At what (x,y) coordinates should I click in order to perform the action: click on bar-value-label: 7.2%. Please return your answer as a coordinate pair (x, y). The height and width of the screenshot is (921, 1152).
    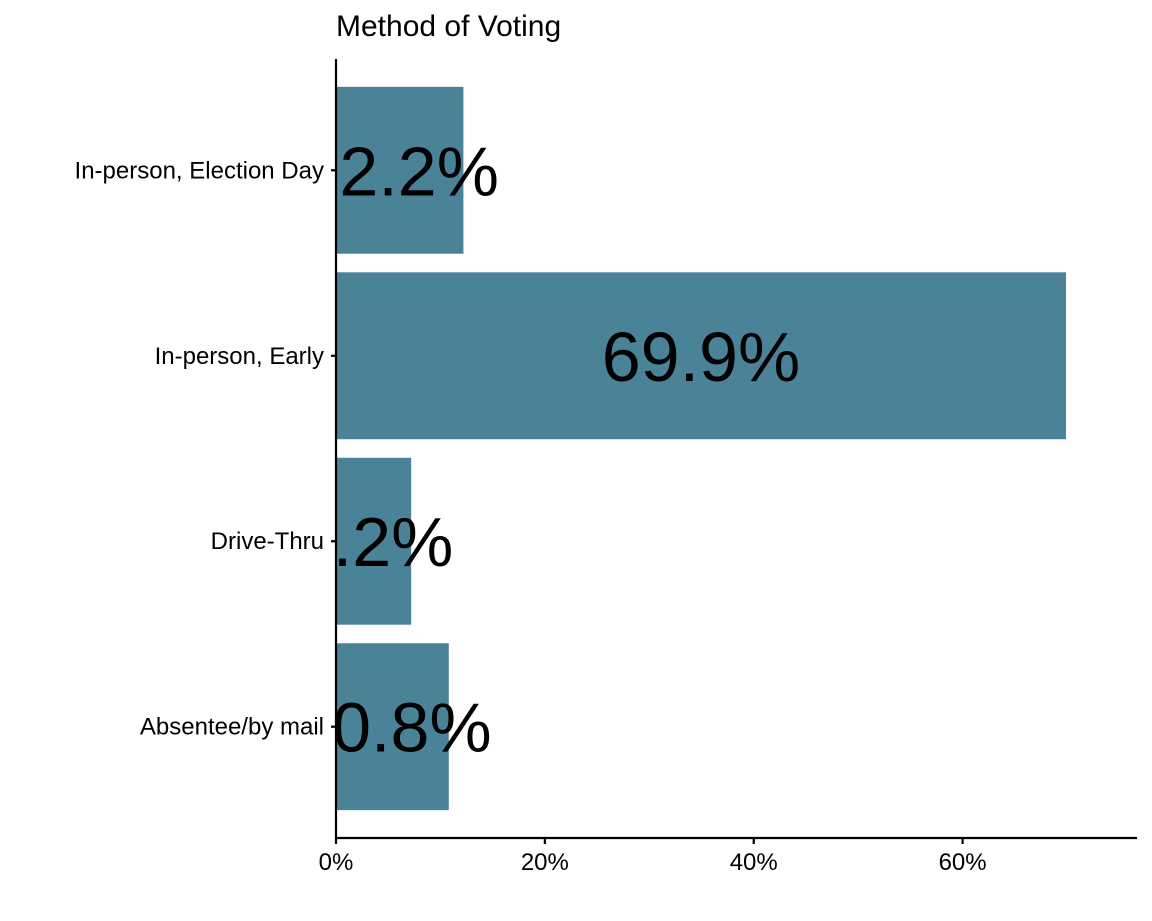
    Looking at the image, I should click on (374, 542).